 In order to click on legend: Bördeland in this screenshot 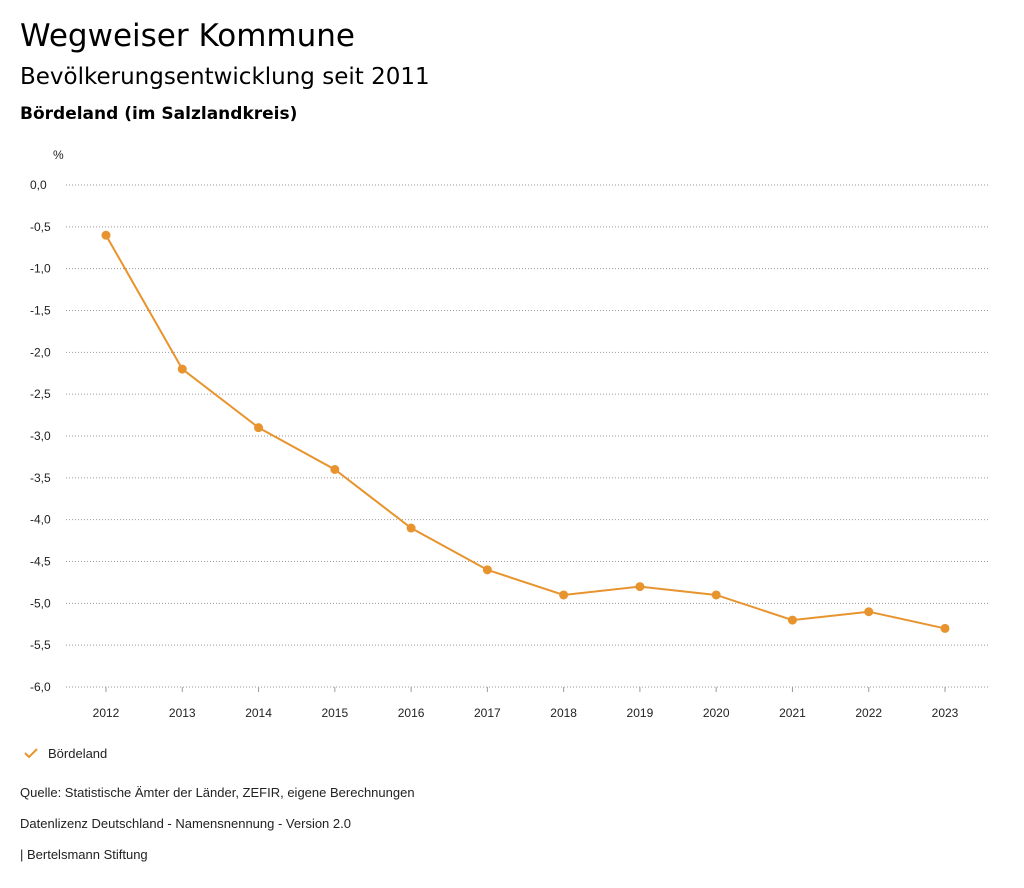, I will do `click(64, 753)`.